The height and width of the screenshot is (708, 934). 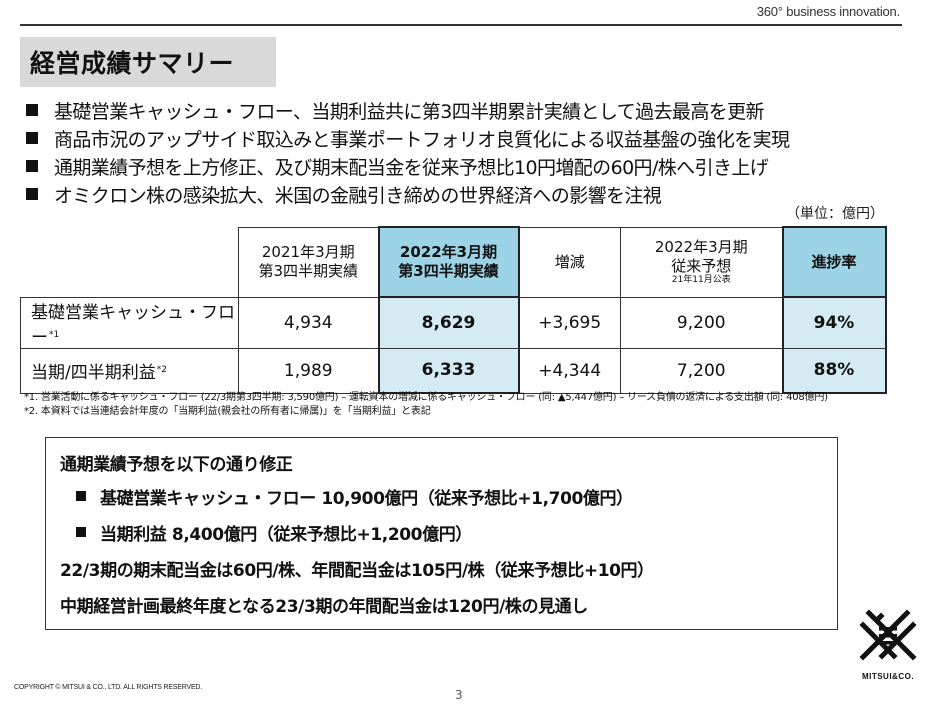 I want to click on table-cell: +4,344, so click(x=569, y=370).